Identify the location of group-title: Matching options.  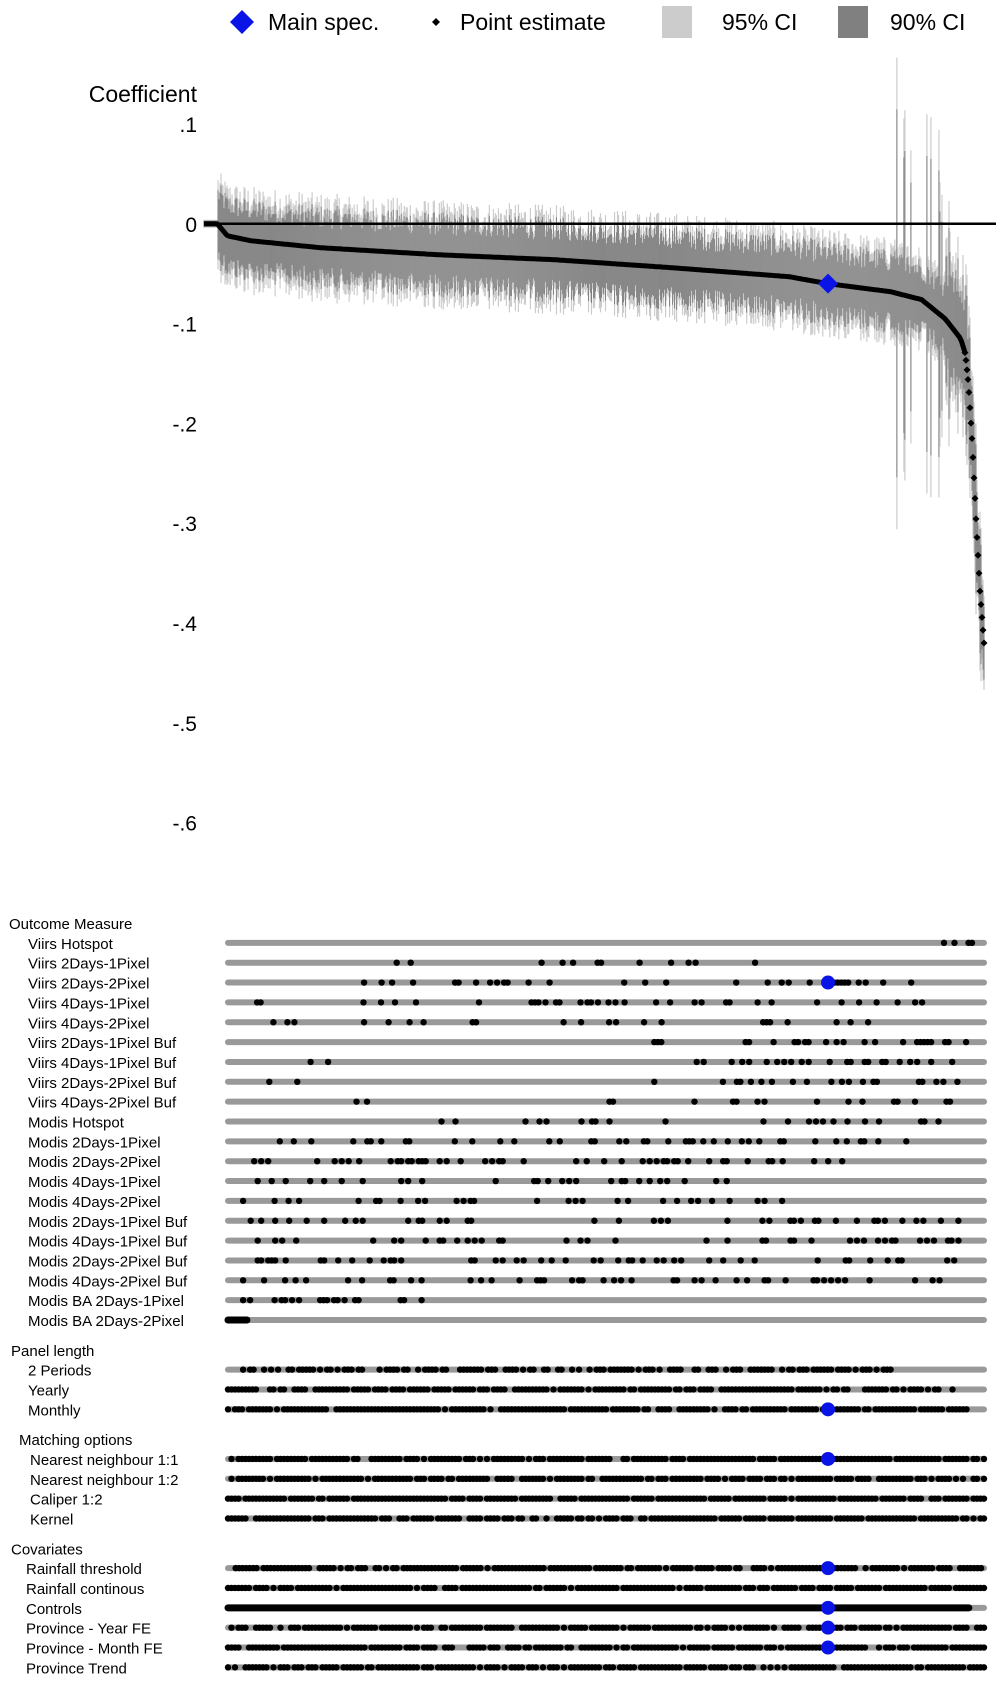
(75, 1440).